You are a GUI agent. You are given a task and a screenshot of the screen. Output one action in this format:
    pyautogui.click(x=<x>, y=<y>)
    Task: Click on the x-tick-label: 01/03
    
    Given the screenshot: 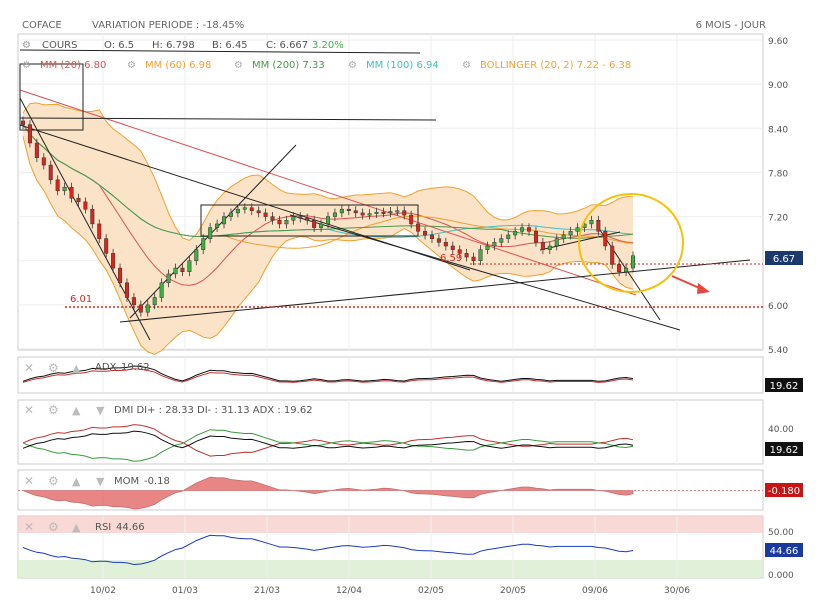 What is the action you would take?
    pyautogui.click(x=185, y=591)
    